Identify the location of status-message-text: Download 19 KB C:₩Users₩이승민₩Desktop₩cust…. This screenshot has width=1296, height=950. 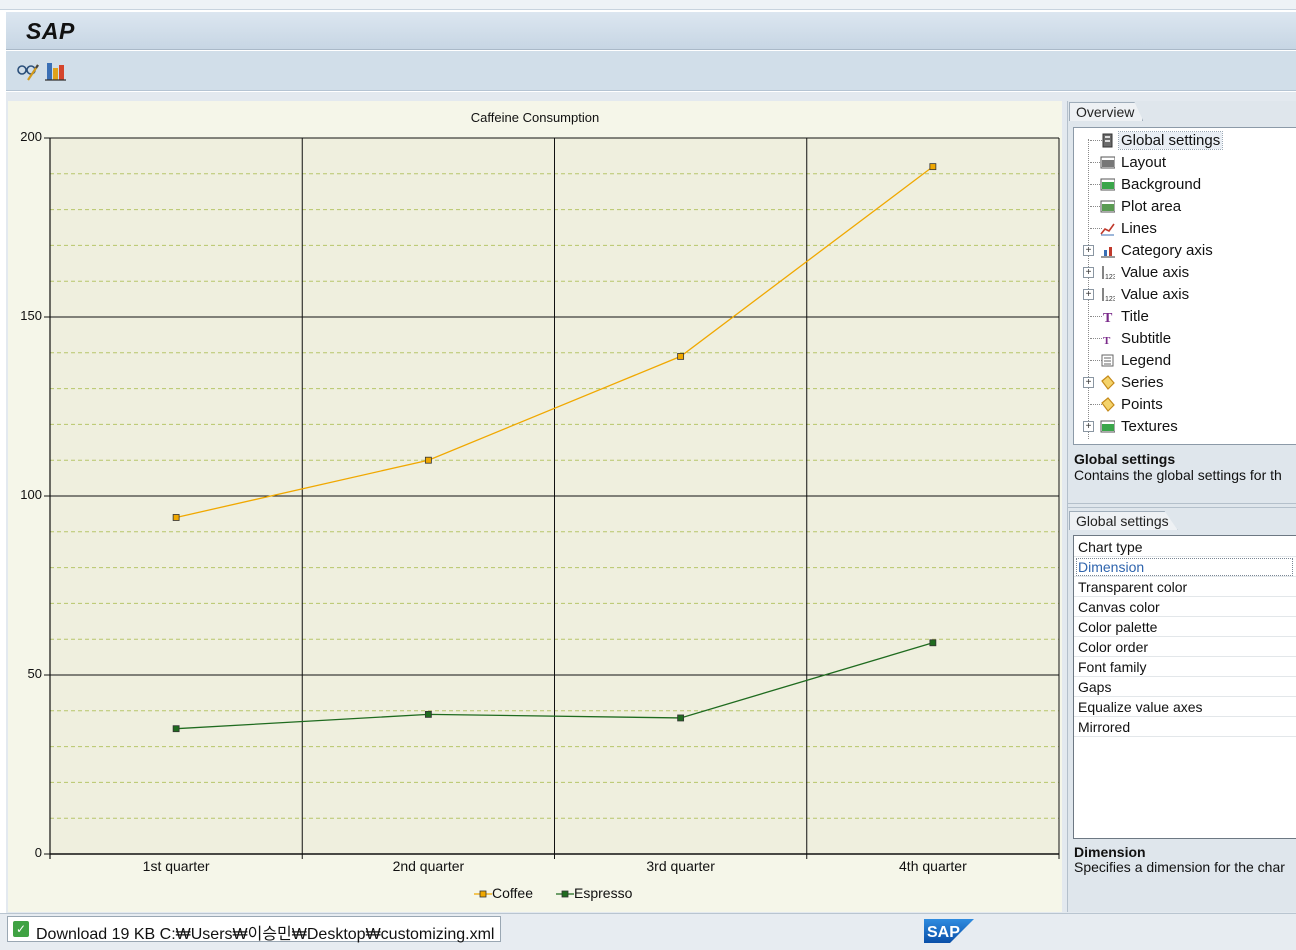
(265, 934).